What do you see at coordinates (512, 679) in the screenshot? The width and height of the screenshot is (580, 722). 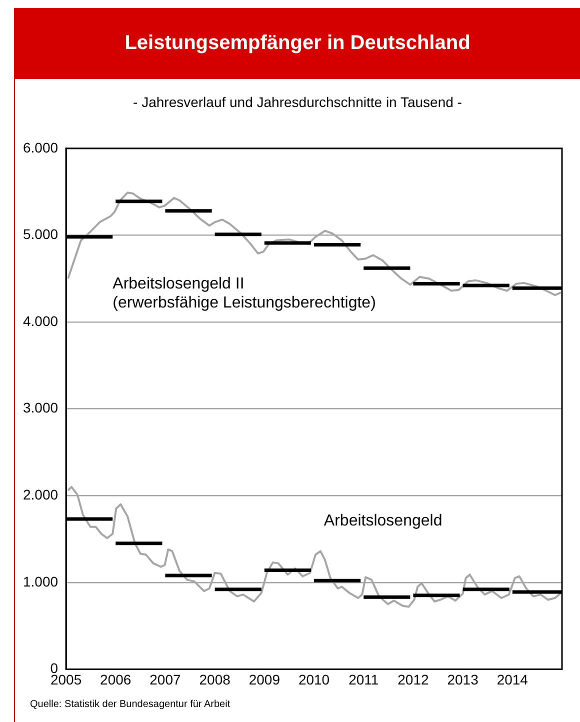 I see `x-tick-label: 2014` at bounding box center [512, 679].